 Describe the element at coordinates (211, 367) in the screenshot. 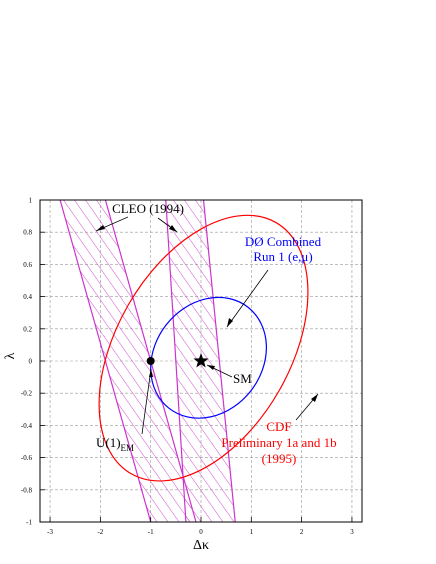

I see `sm-arrowhead` at that location.